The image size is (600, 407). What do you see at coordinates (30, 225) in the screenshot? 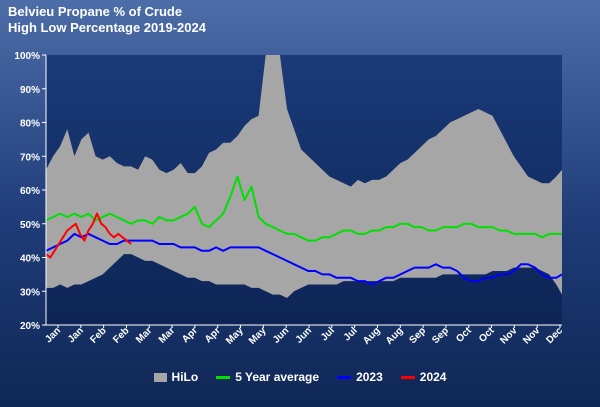
I see `y-tick-label: 50%` at bounding box center [30, 225].